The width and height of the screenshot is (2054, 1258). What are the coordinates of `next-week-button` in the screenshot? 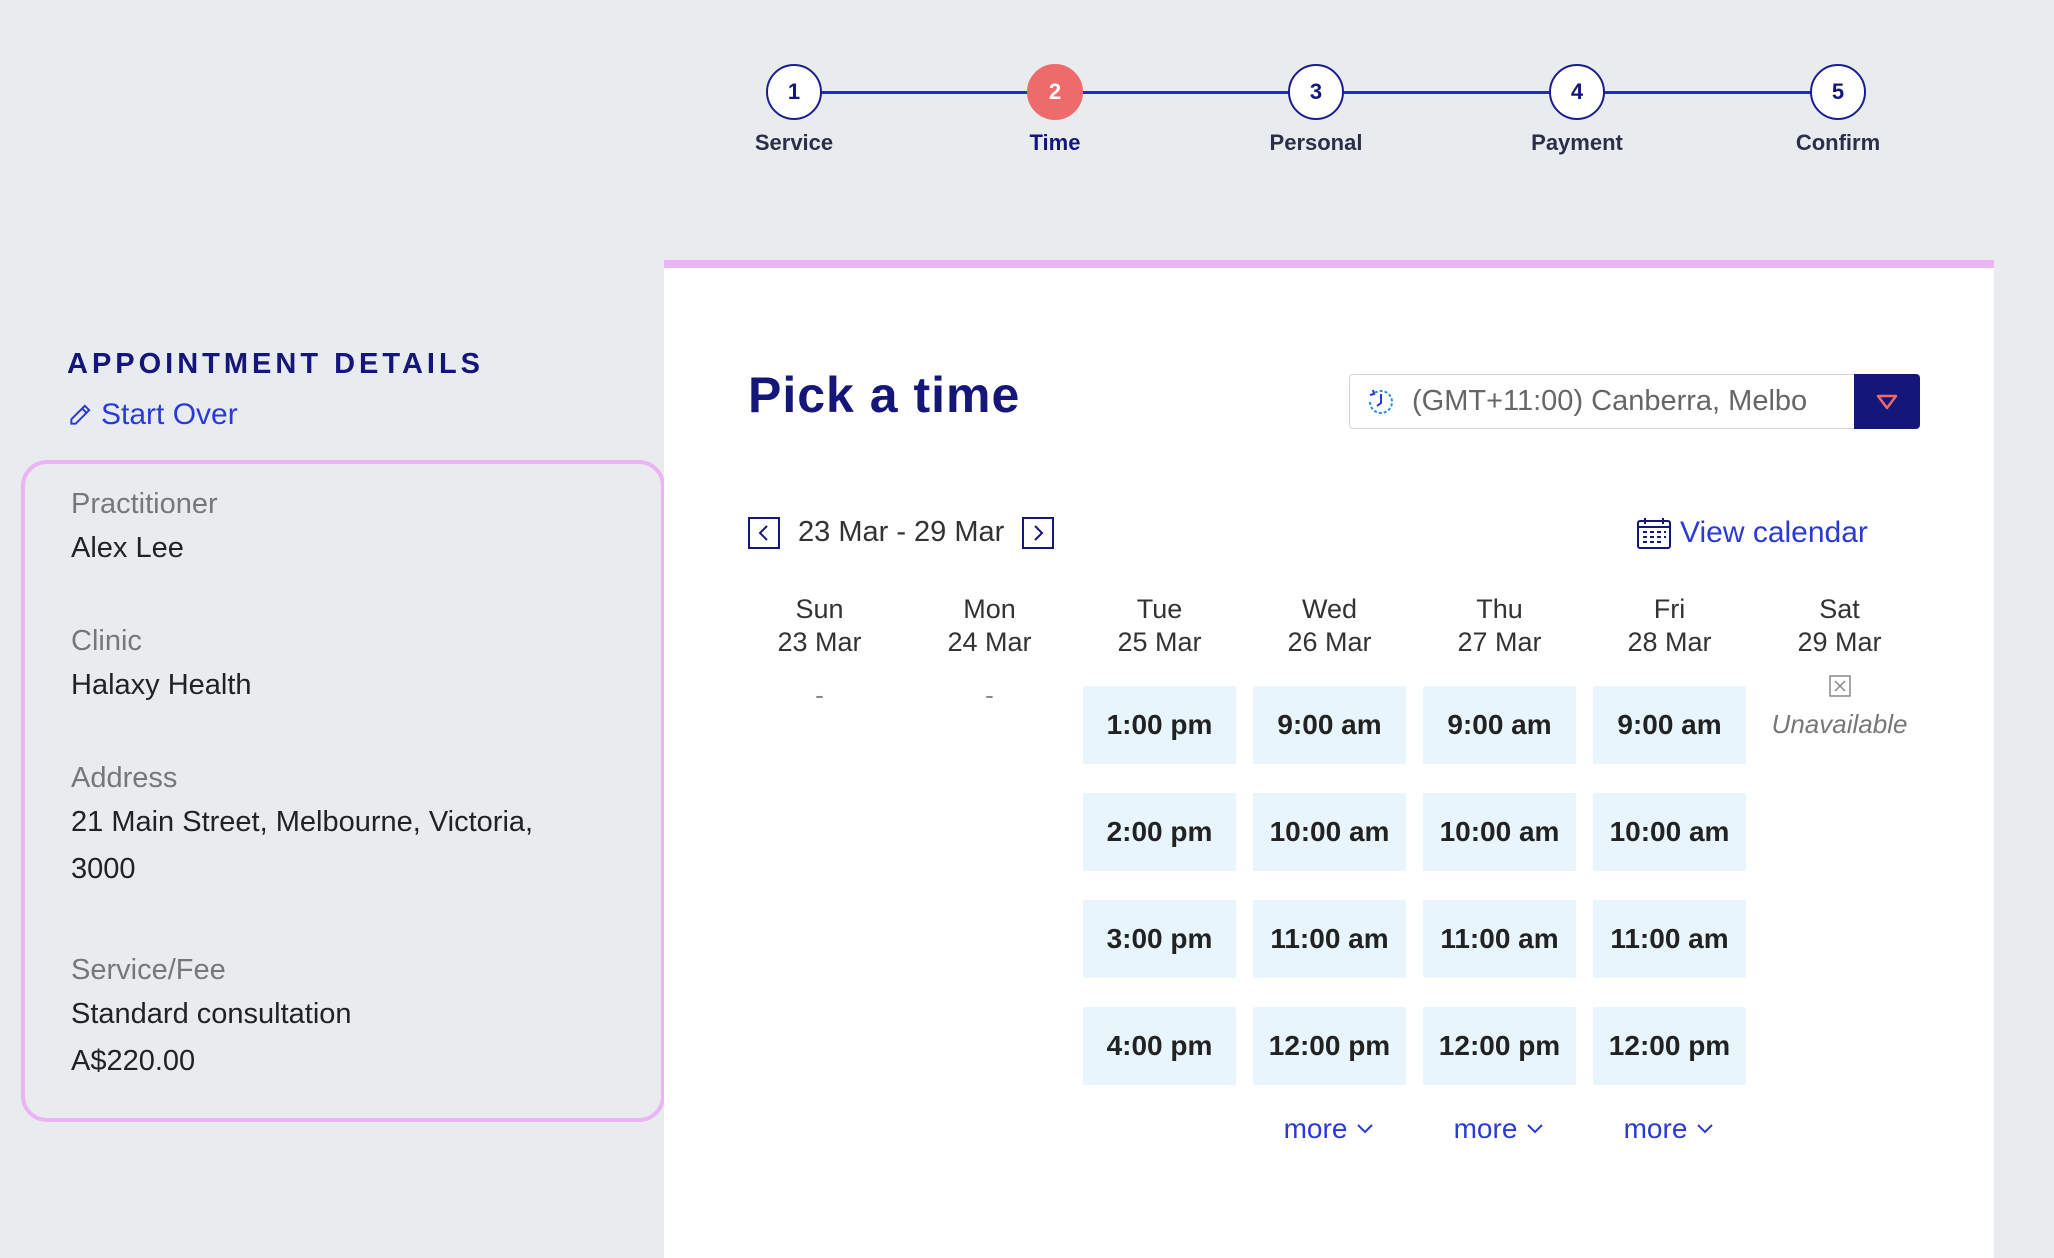 It's located at (1038, 532).